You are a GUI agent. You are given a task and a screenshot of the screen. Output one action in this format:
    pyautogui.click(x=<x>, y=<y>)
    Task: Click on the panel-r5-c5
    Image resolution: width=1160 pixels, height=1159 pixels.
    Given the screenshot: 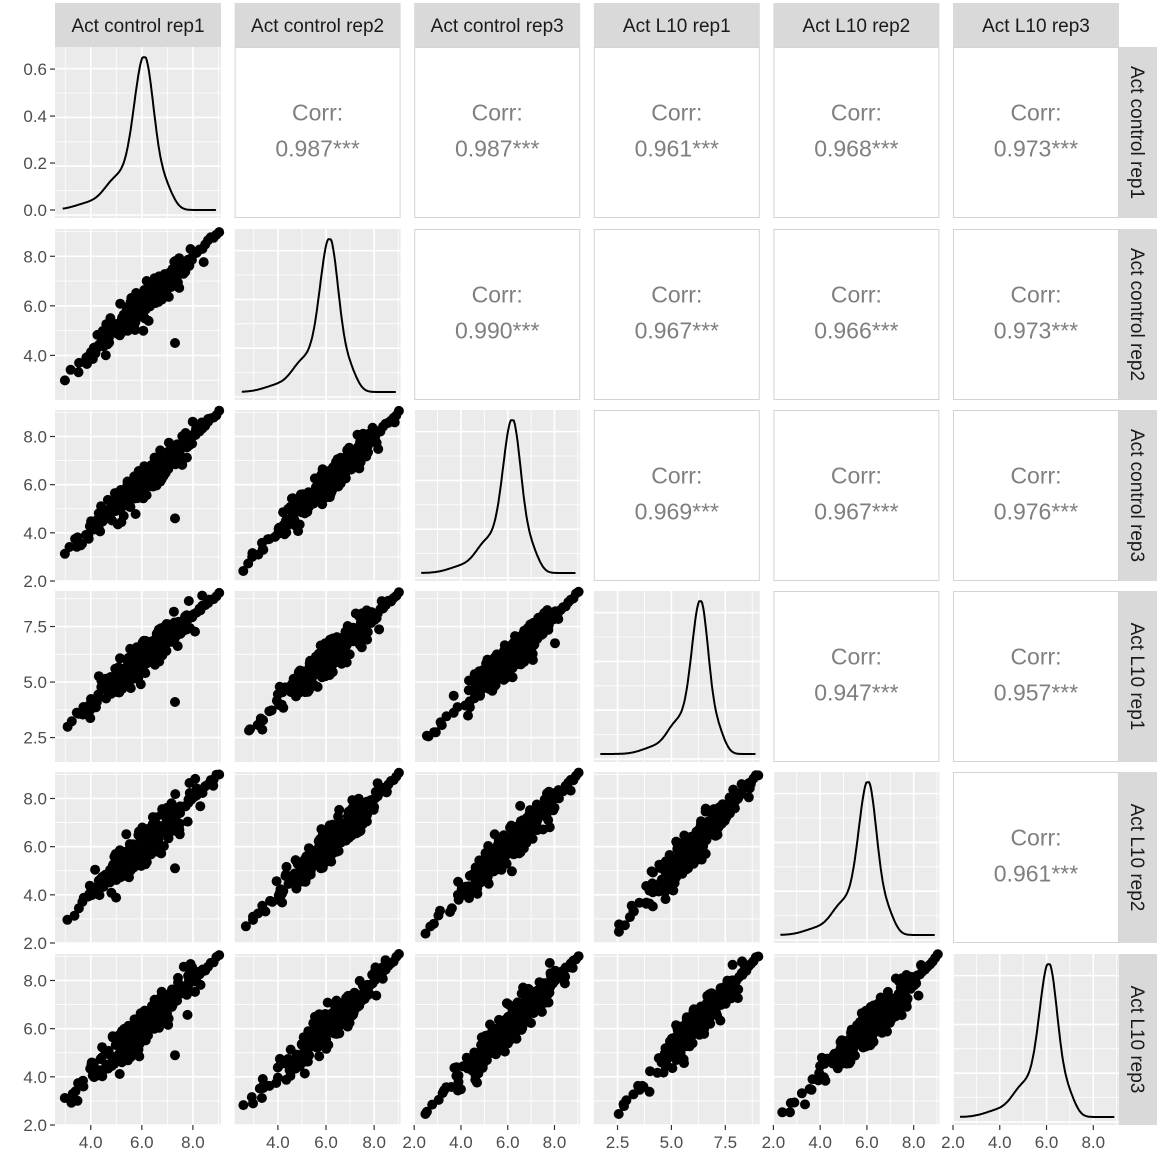 What is the action you would take?
    pyautogui.click(x=1035, y=1039)
    